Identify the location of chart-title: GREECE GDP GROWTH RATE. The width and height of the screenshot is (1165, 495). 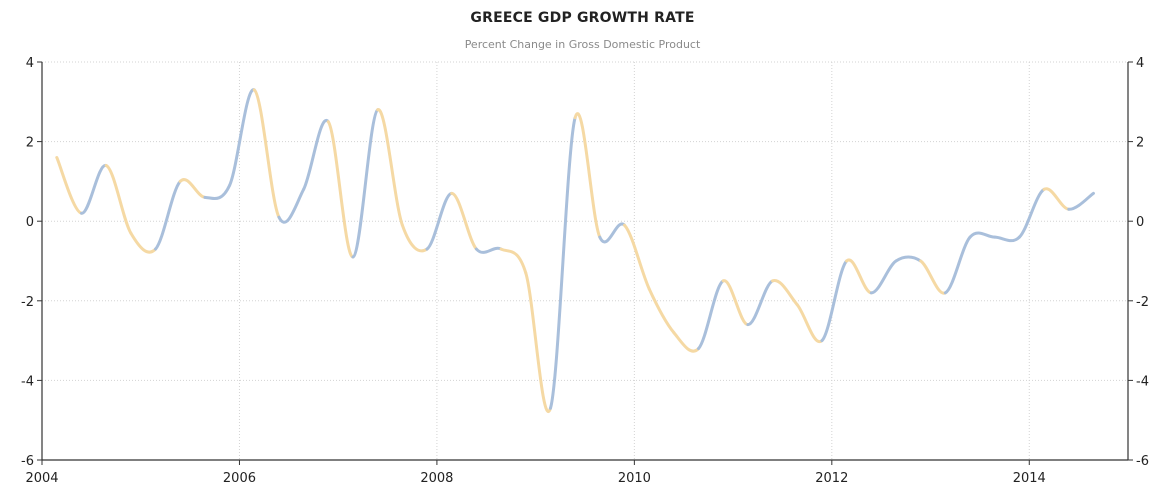
(582, 18).